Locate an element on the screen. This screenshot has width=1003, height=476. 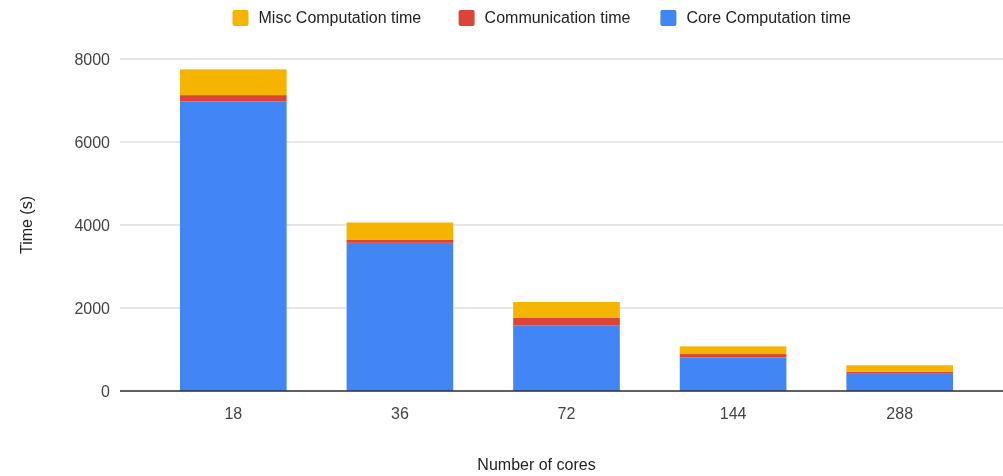
x-tick-label: 144 is located at coordinates (733, 413).